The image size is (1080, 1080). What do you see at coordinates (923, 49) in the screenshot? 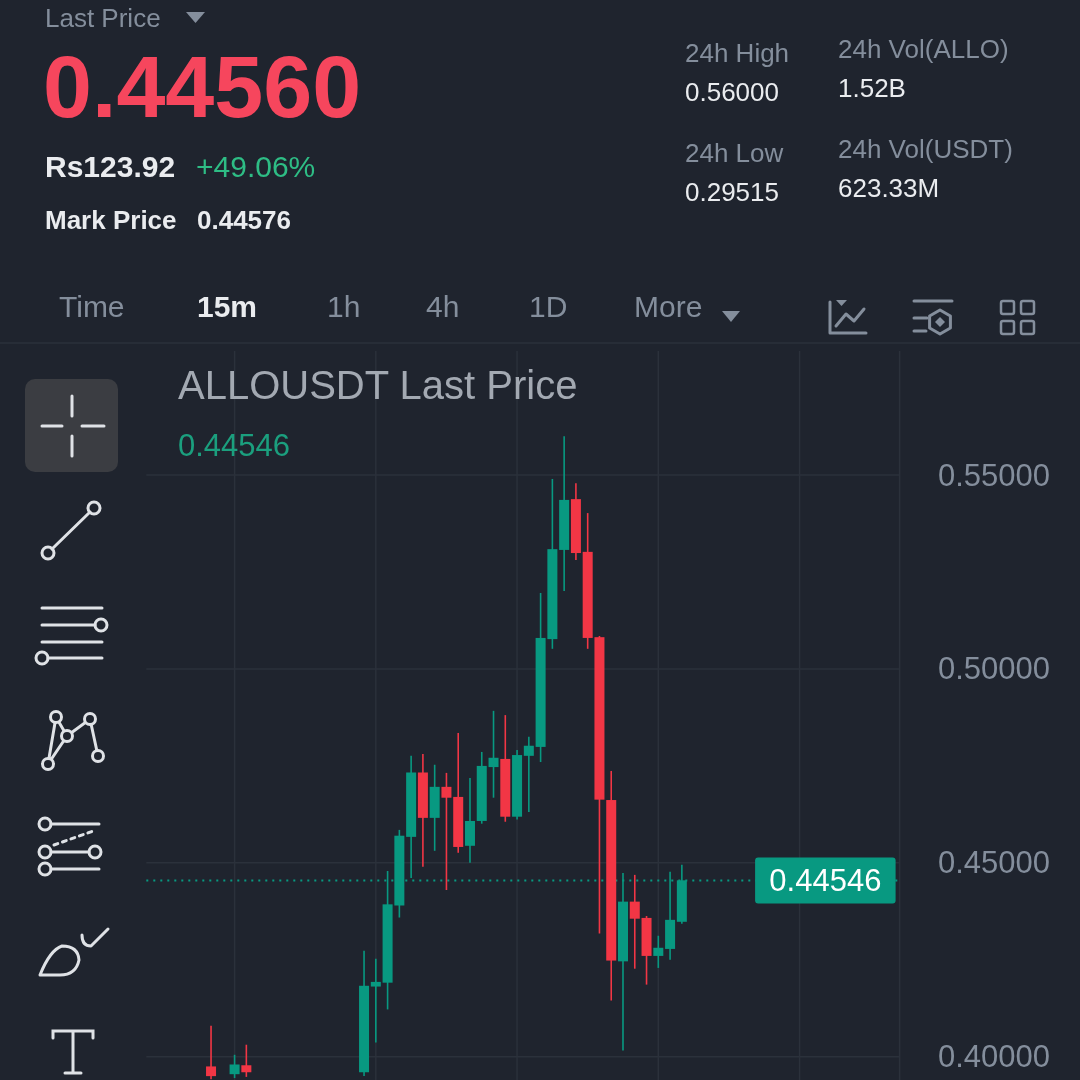
I see `text: 24h Vol(ALLO)` at bounding box center [923, 49].